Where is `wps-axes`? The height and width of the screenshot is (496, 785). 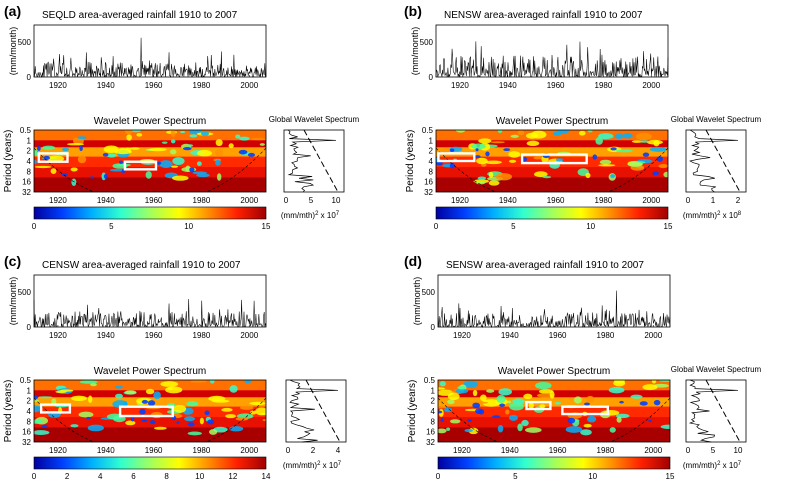
wps-axes is located at coordinates (150, 161).